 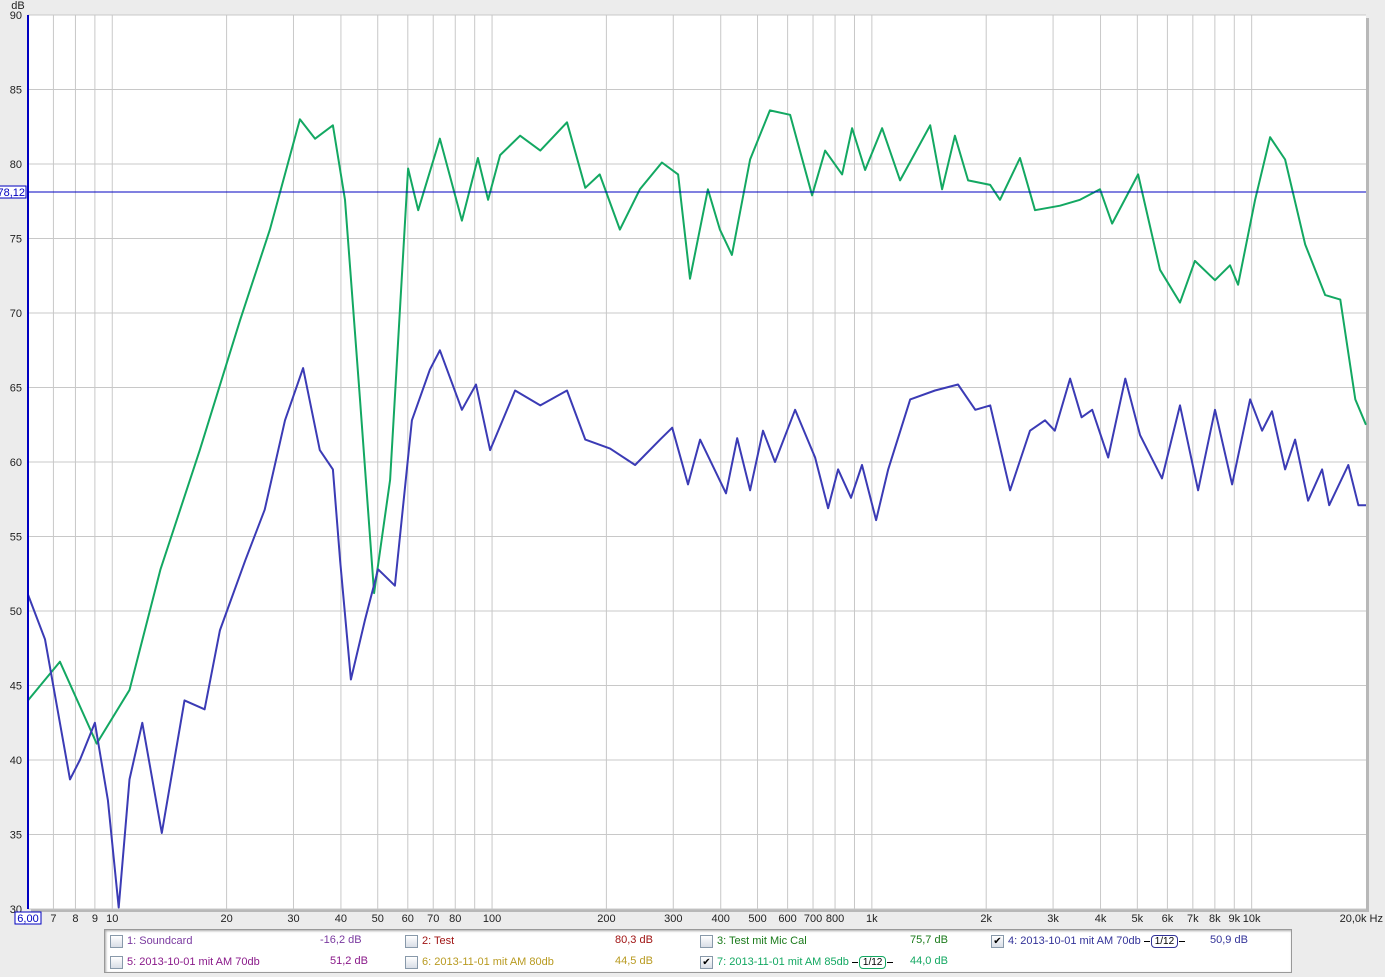 What do you see at coordinates (813, 919) in the screenshot?
I see `x-tick-label: 700` at bounding box center [813, 919].